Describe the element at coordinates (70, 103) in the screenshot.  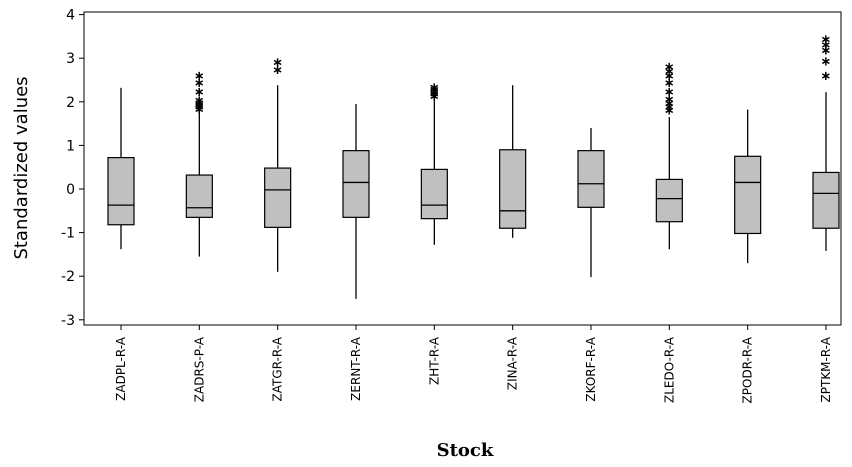
I see `y-tick-label: 2` at that location.